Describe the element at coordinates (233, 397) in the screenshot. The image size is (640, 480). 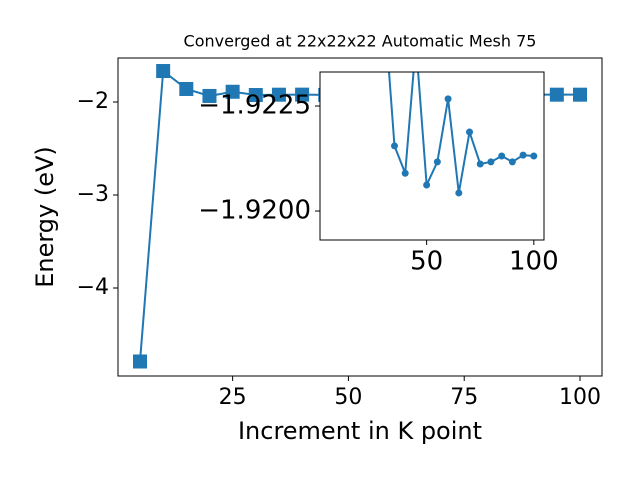
I see `x-tick-label: 25` at that location.